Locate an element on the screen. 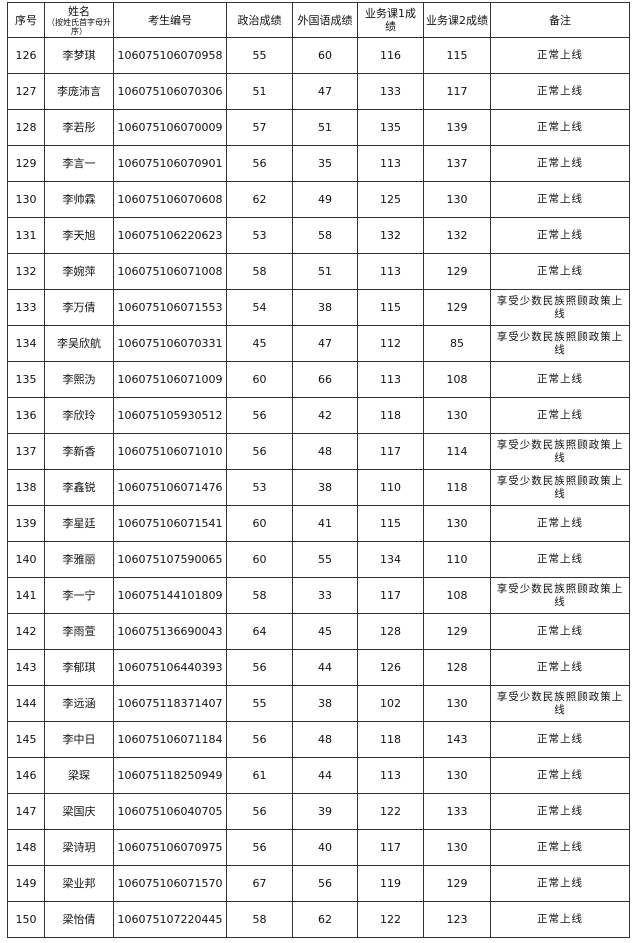 The image size is (635, 943). cell-politics-score: 58 is located at coordinates (259, 595).